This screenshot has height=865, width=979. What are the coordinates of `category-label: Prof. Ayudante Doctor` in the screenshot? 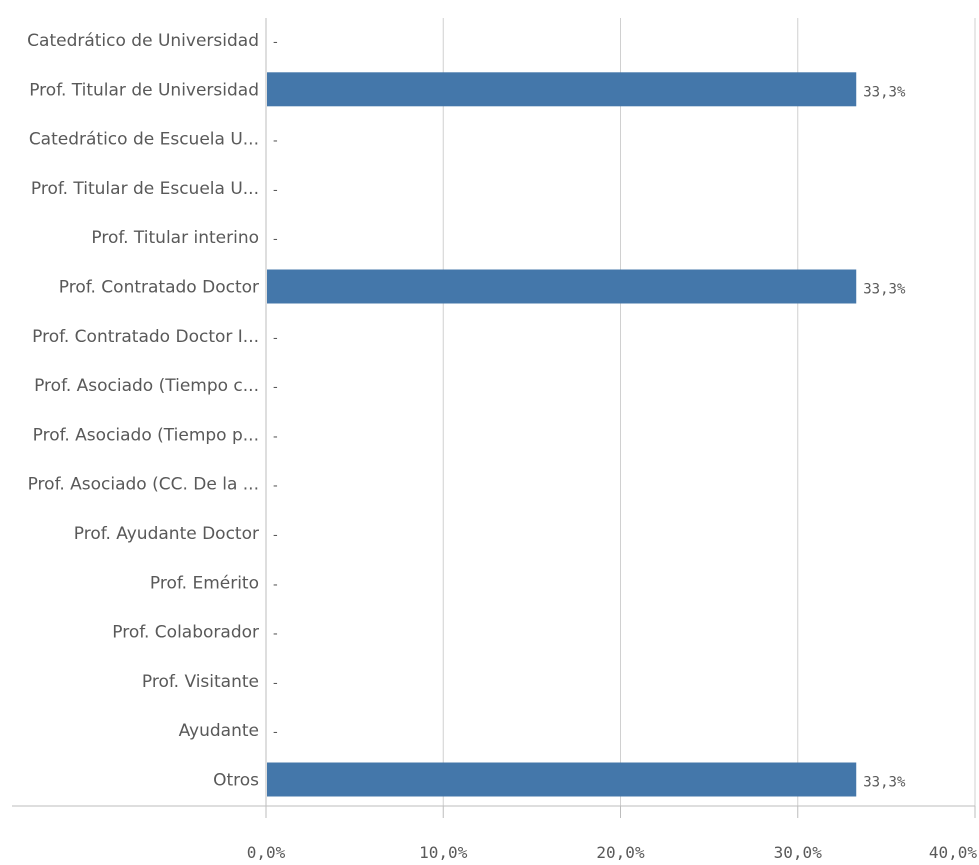 It's located at (166, 534).